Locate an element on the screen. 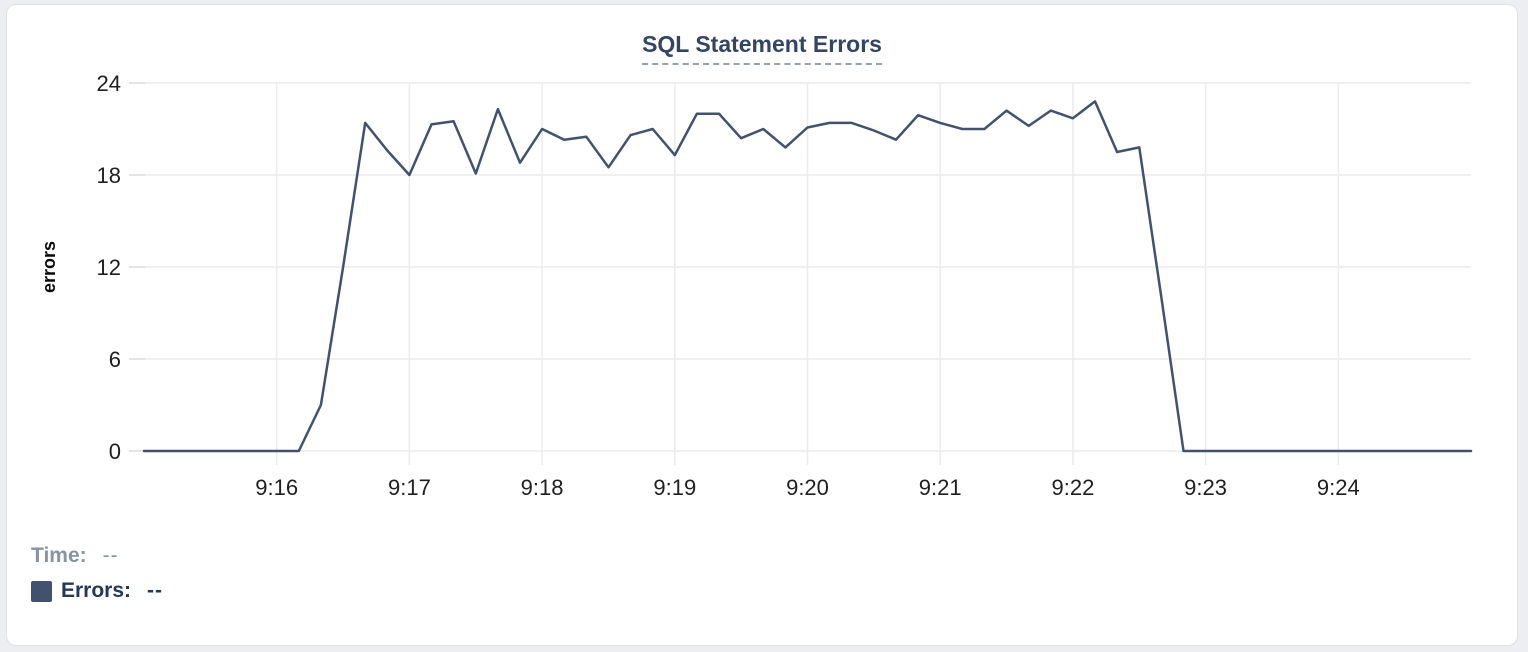 This screenshot has height=652, width=1528. x-tick-label: 9:16 is located at coordinates (276, 487).